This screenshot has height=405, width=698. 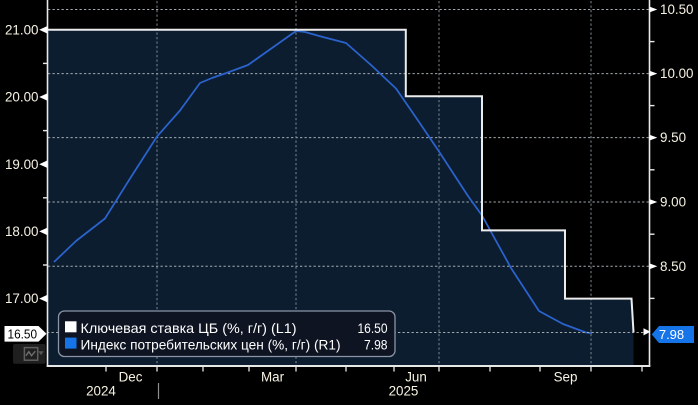 I want to click on svg-text: 18.00, so click(x=22, y=231).